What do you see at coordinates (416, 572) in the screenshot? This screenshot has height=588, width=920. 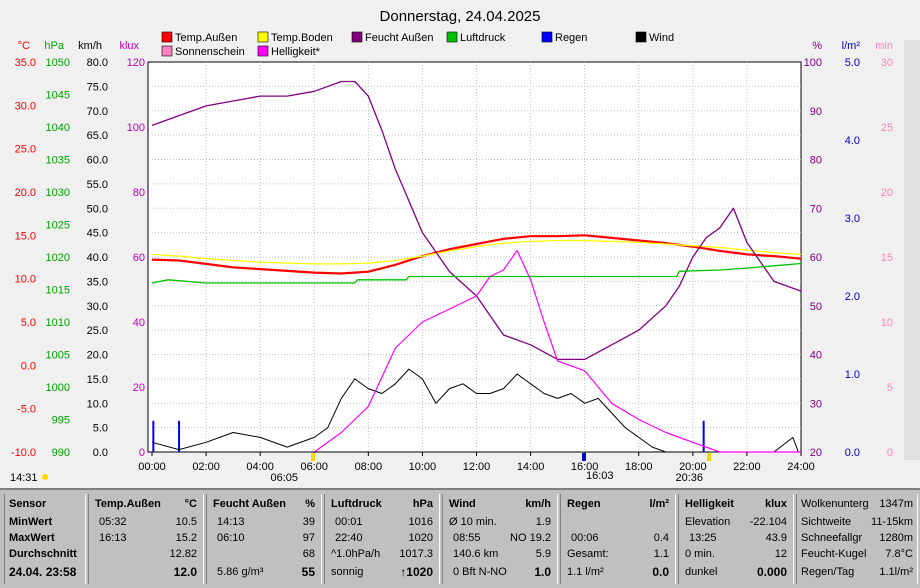 I see `pressure-current: ↑1020` at bounding box center [416, 572].